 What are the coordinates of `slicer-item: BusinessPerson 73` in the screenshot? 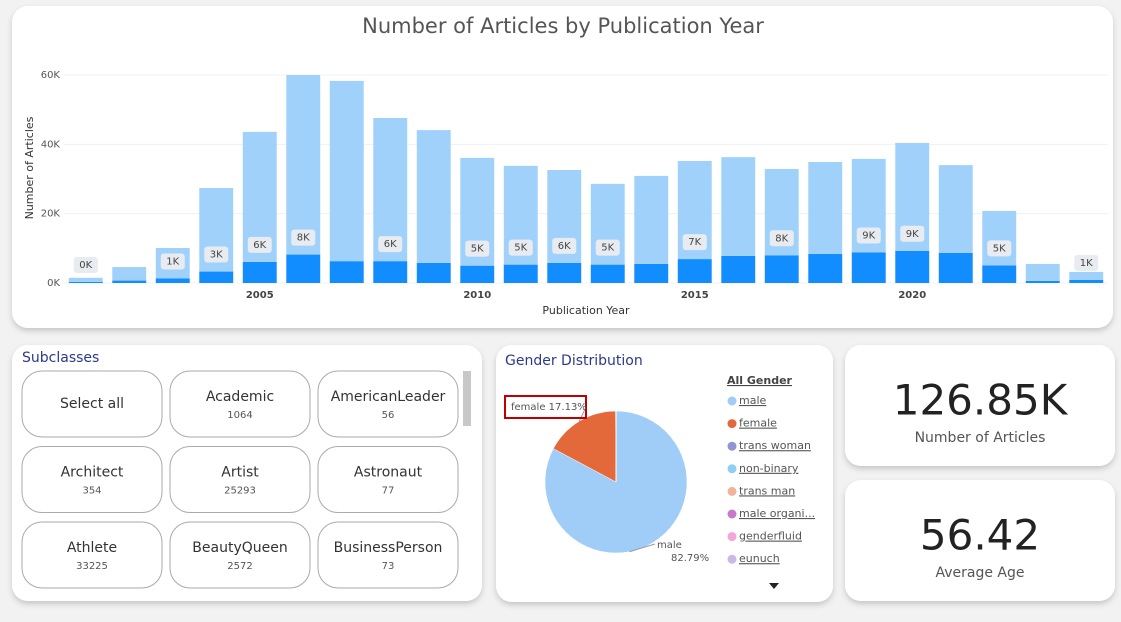 It's located at (388, 555).